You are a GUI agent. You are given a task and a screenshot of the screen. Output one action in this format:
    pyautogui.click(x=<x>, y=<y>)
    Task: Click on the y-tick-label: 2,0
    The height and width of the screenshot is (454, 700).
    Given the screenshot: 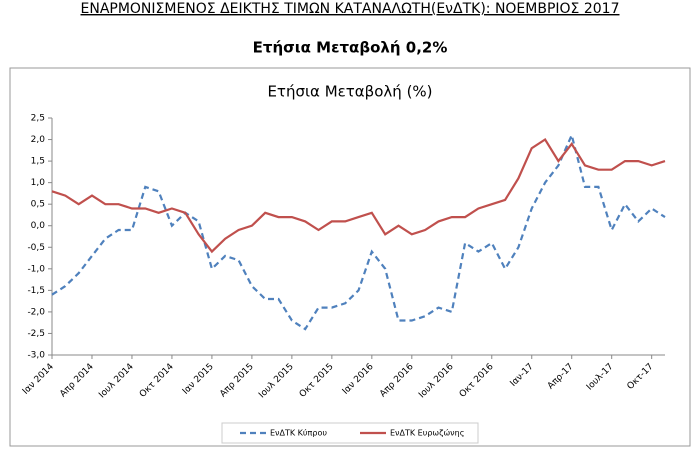 What is the action you would take?
    pyautogui.click(x=38, y=140)
    